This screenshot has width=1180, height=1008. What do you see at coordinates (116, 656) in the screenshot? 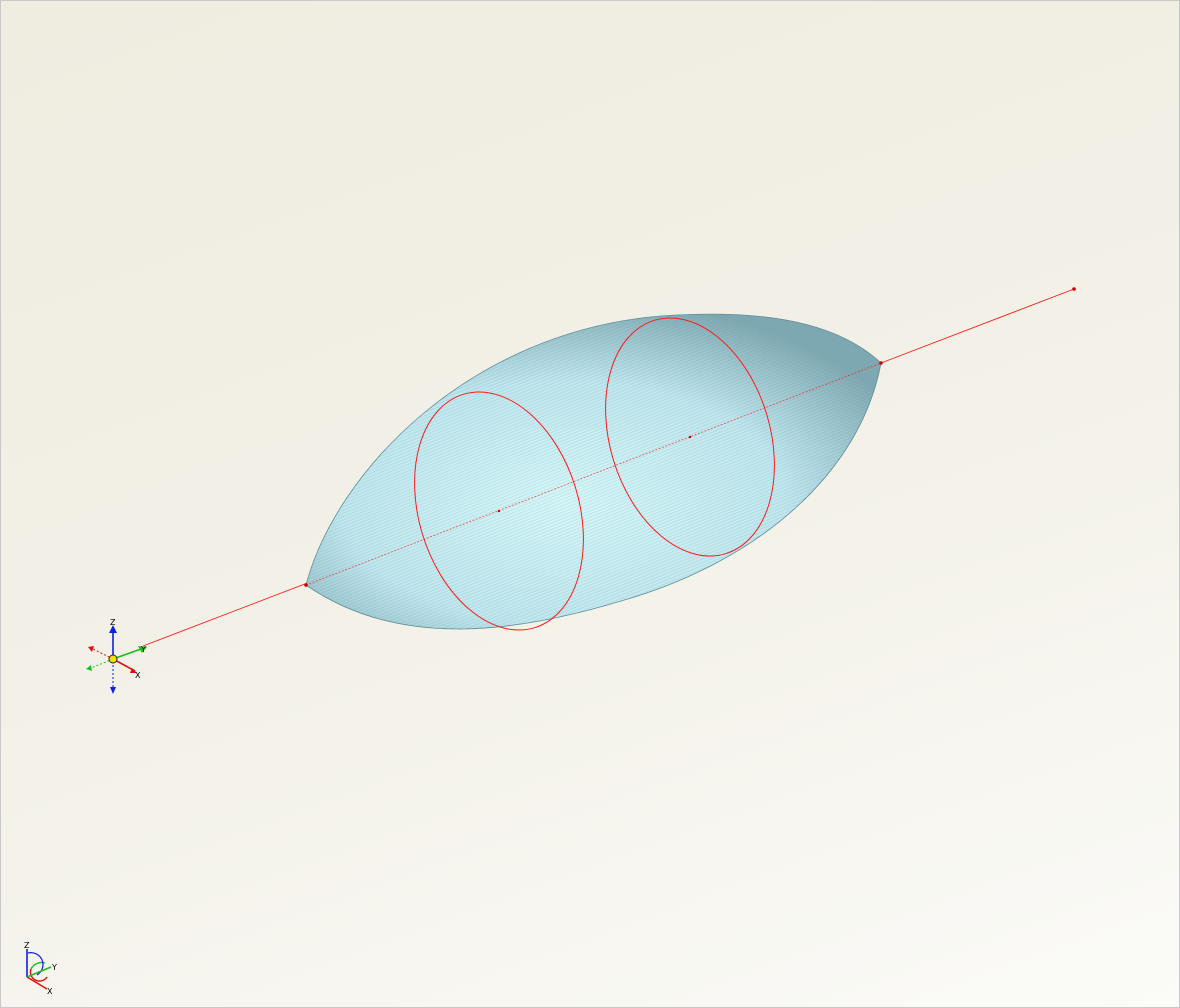
I see `transform-gizmo: Z Y X` at bounding box center [116, 656].